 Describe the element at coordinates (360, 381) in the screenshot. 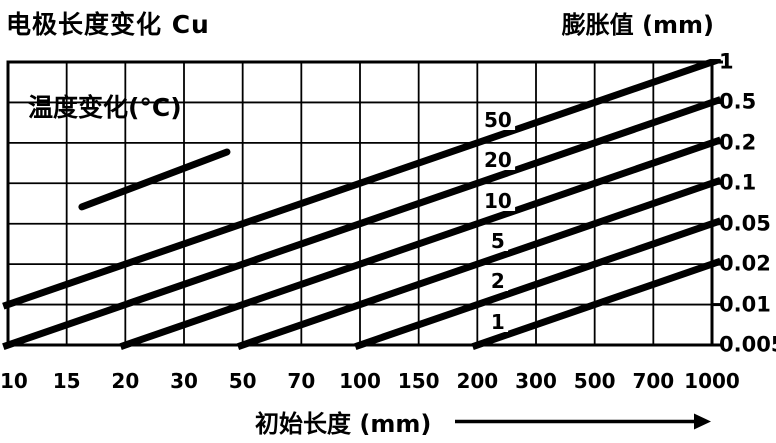

I see `x-tick-label: 100` at that location.